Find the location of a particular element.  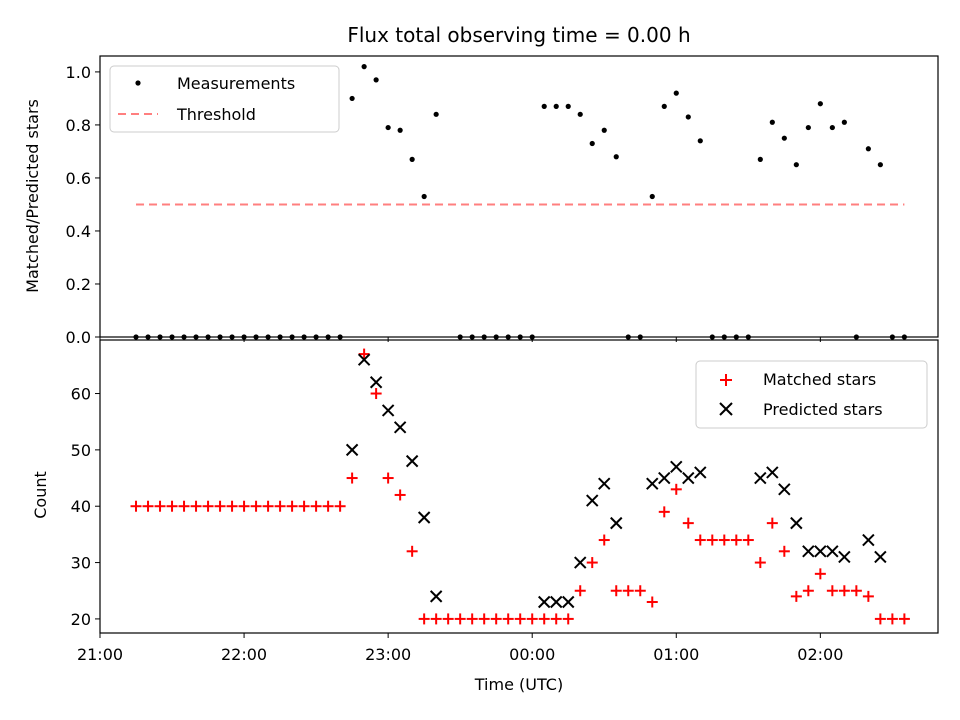

bottom-y-tick-label: 40 is located at coordinates (81, 506).